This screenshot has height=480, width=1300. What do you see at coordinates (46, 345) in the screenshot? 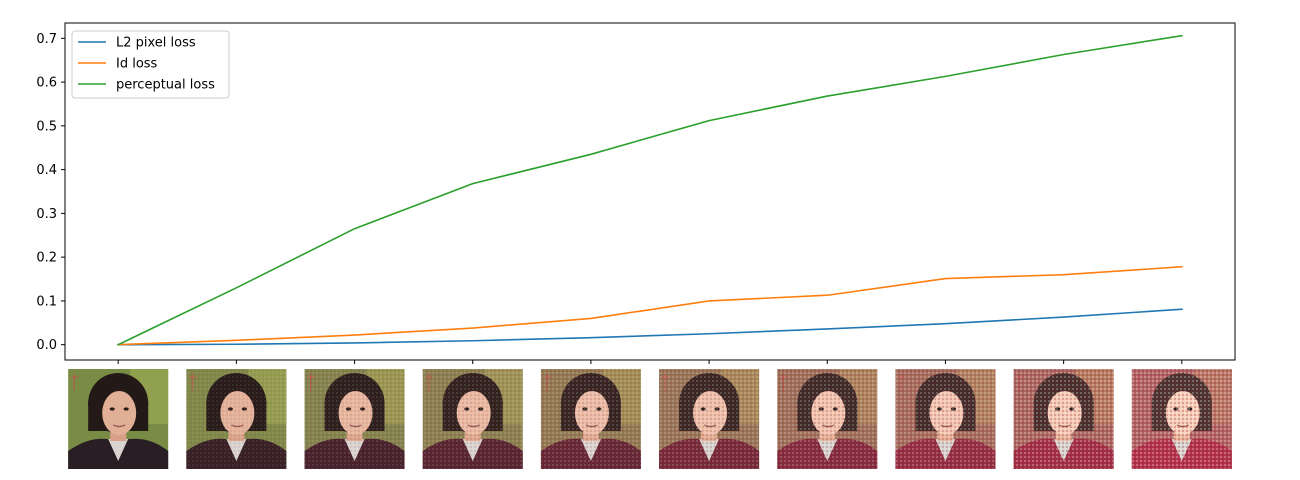
I see `y-tick-label: 0.0` at bounding box center [46, 345].